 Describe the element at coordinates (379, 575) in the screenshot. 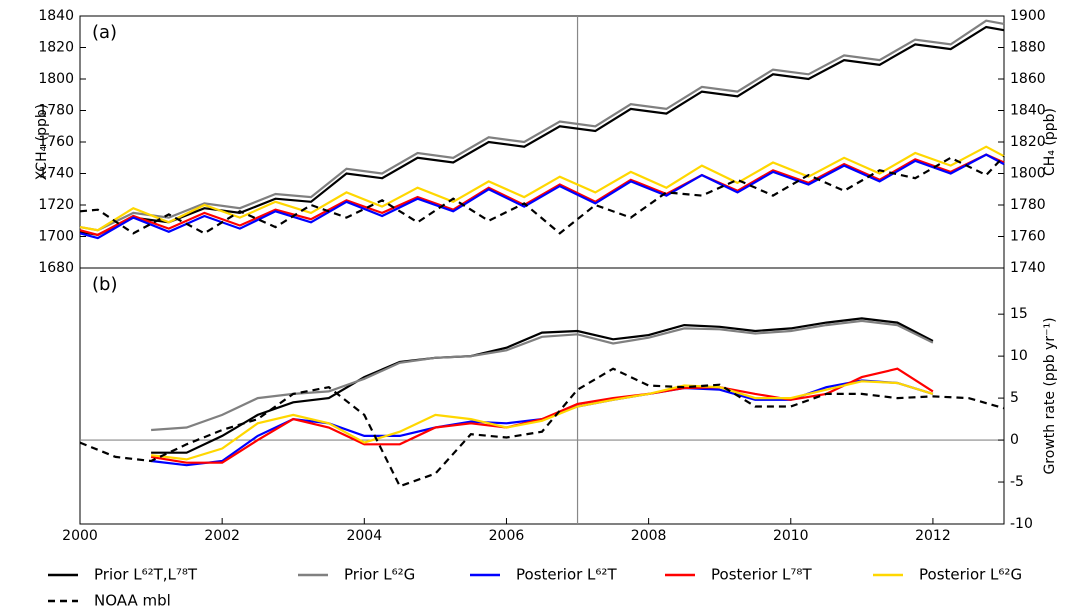

I see `legend-label: Prior L⁶²G` at that location.